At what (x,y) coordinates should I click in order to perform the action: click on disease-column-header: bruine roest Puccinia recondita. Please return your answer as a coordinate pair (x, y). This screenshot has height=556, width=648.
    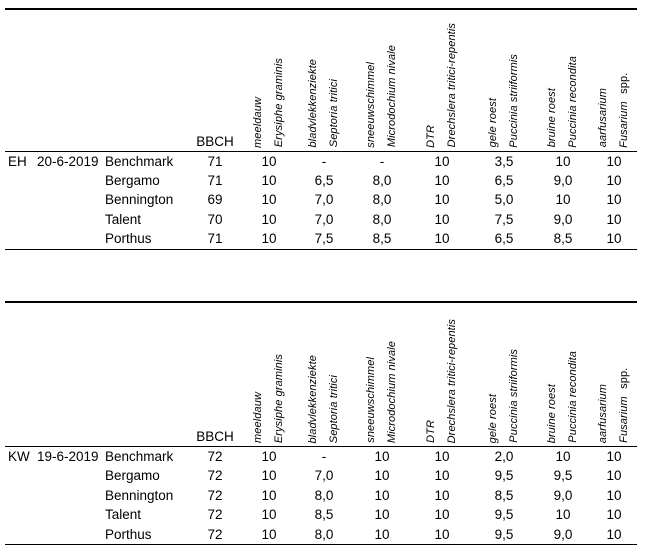
    Looking at the image, I should click on (563, 374).